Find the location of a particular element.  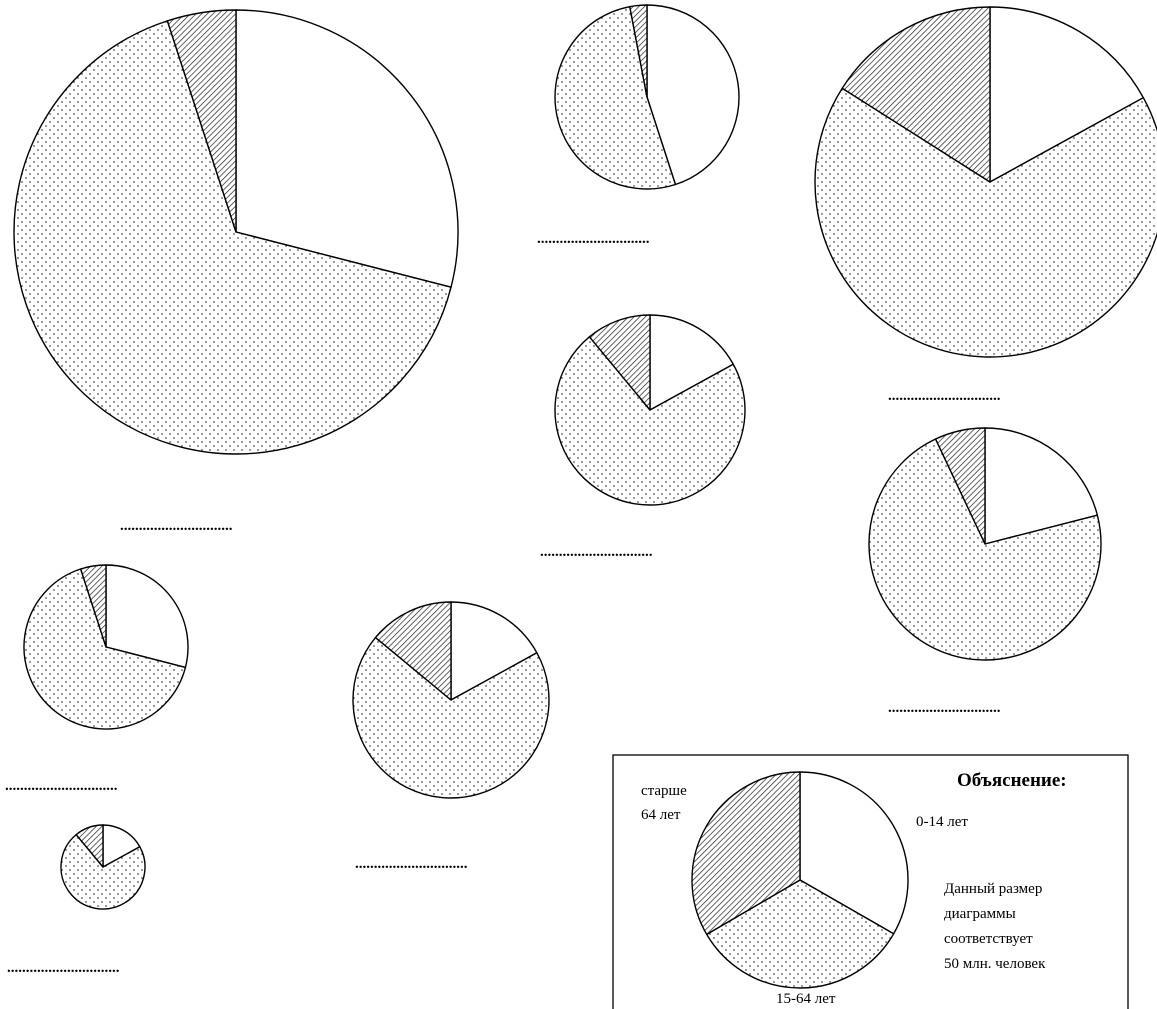

legend-note-2: диаграммы is located at coordinates (980, 914).